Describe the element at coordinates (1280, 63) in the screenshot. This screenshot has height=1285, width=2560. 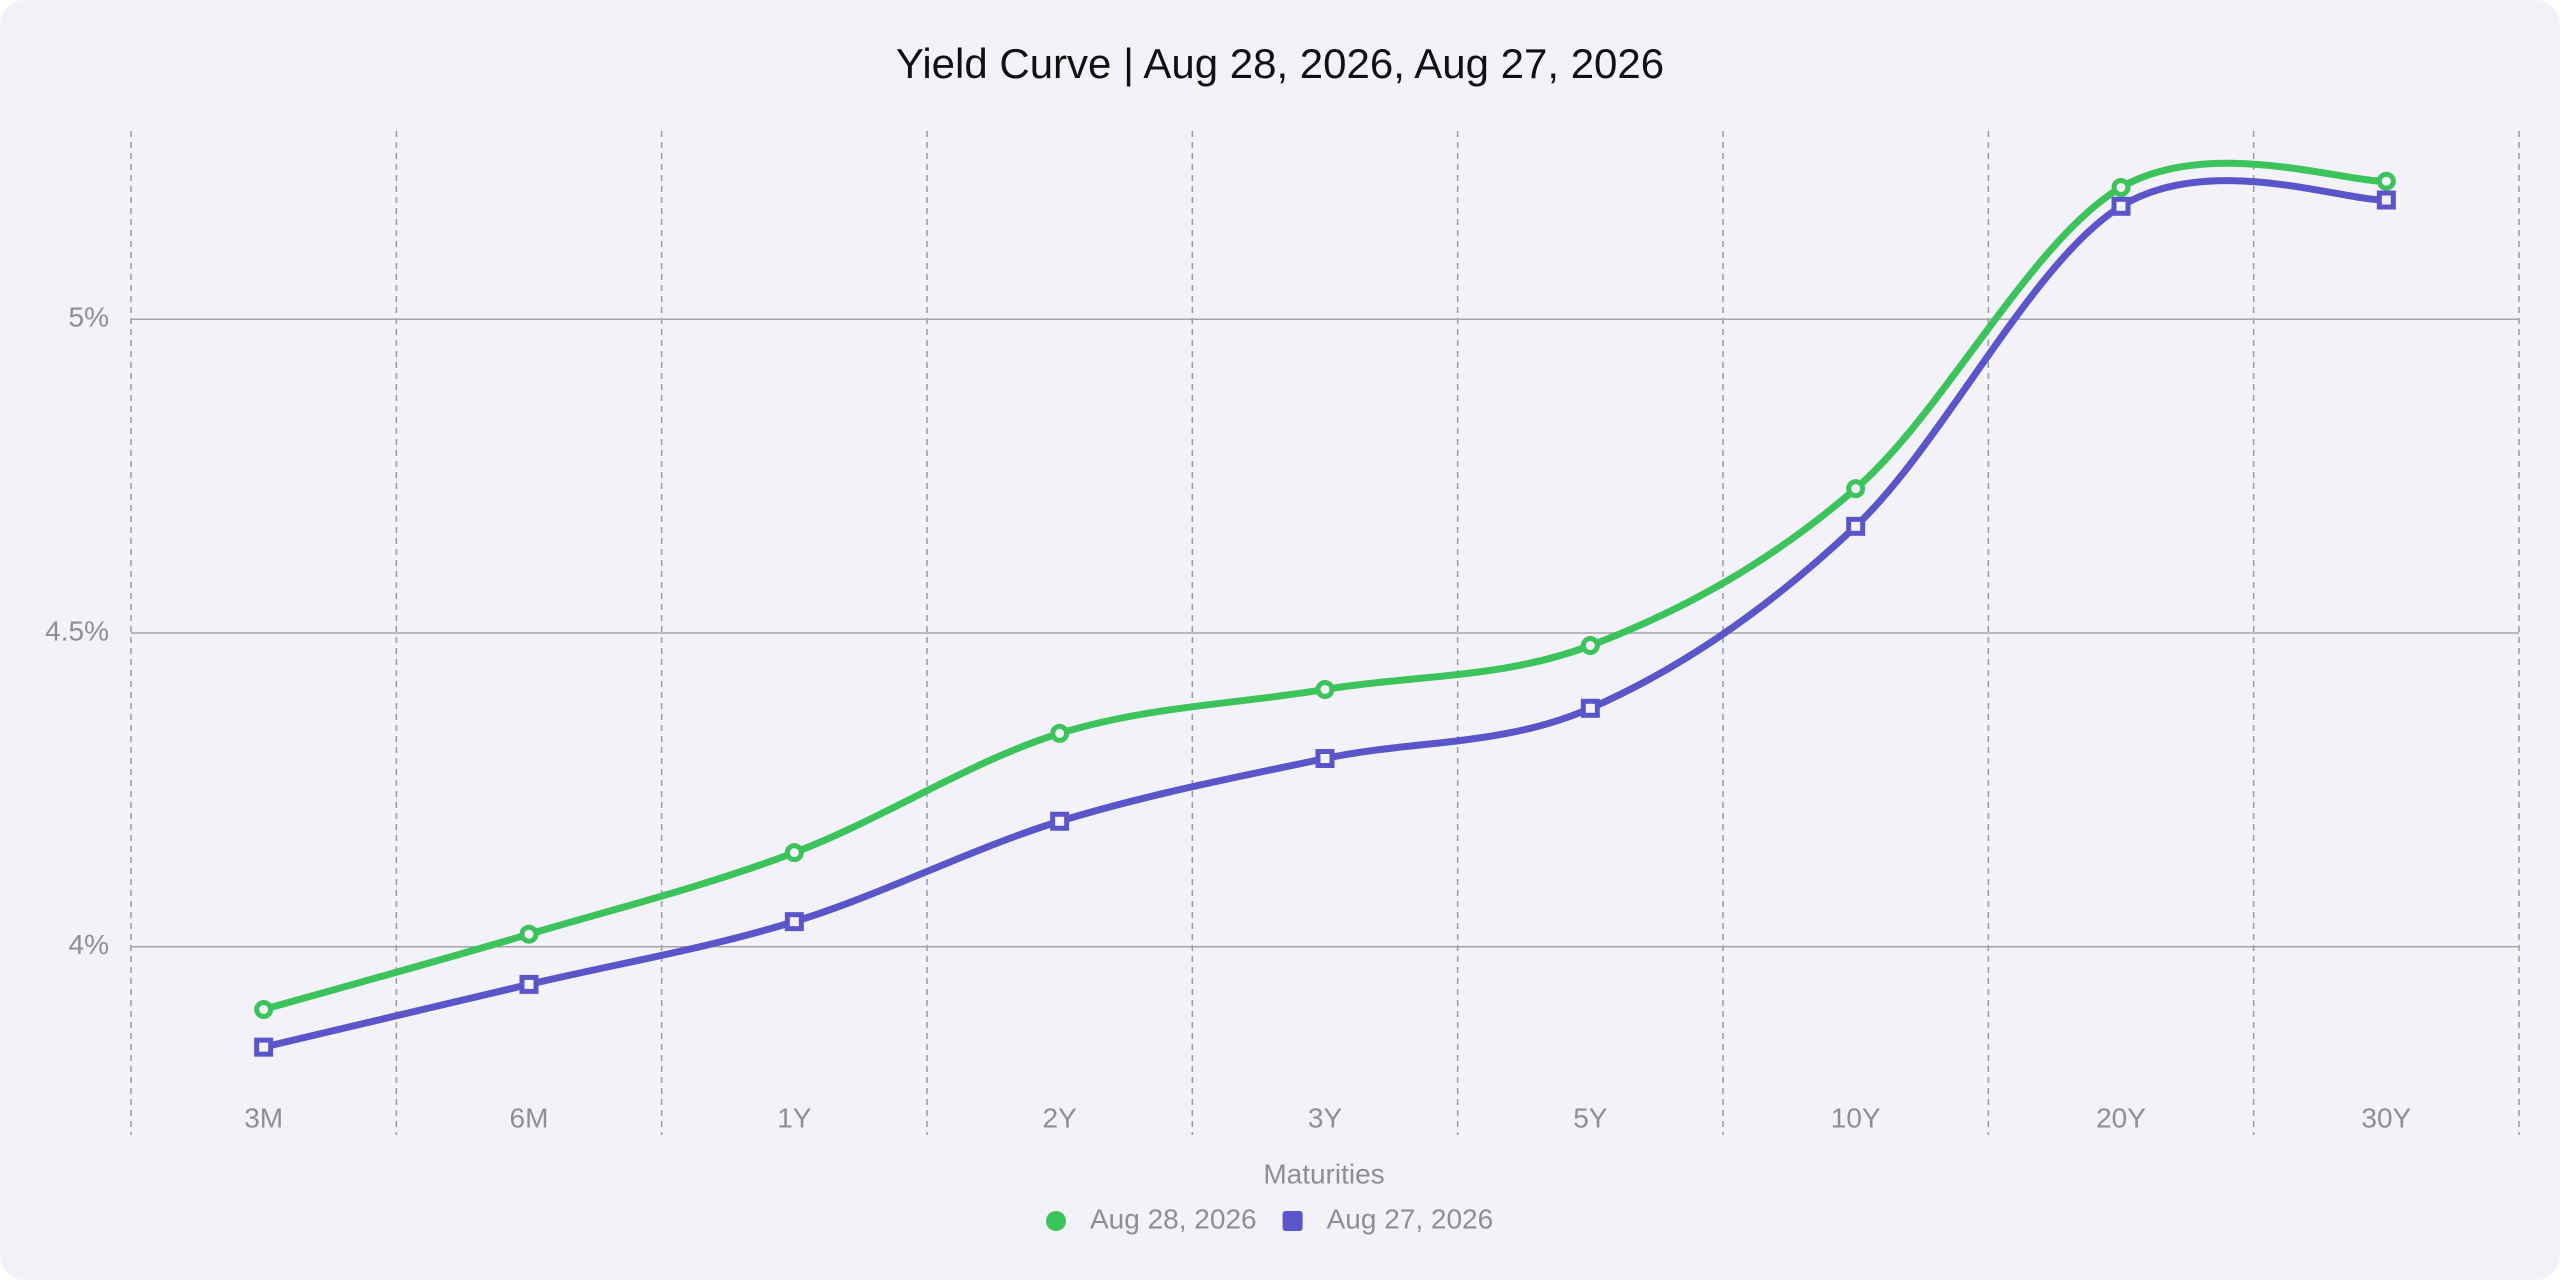
I see `chart-title: Yield Curve | Aug 28, 2026, Aug 27, 2026` at that location.